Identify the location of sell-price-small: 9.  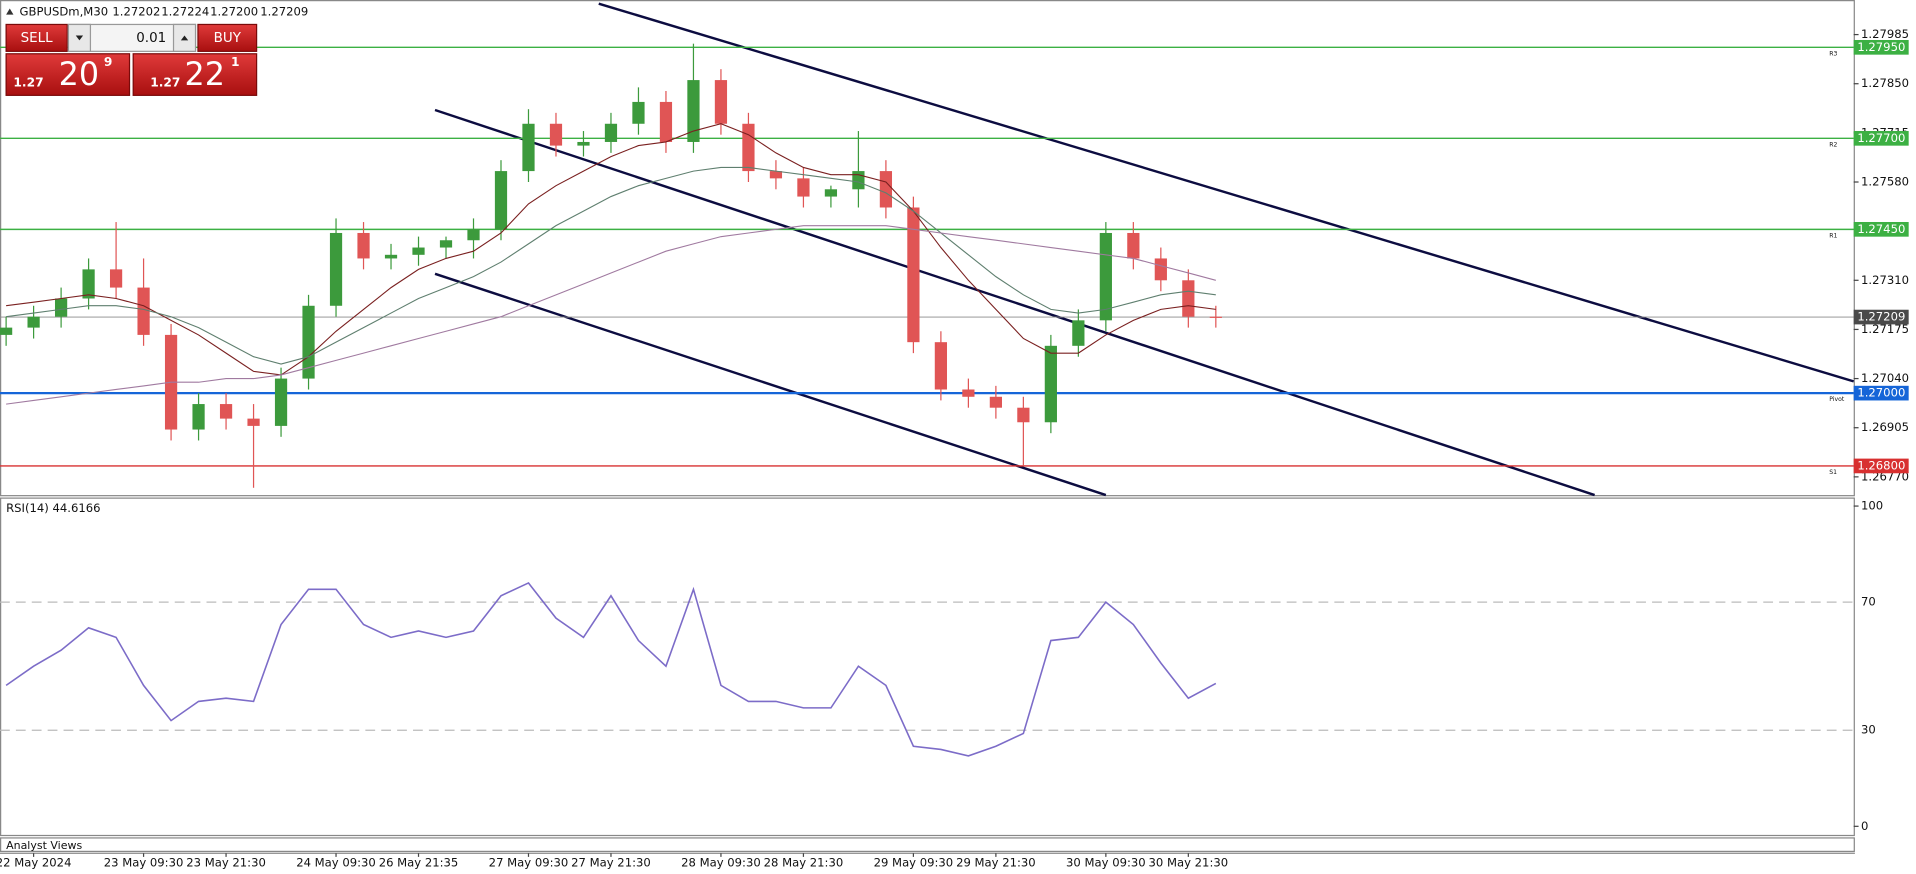
(108, 62).